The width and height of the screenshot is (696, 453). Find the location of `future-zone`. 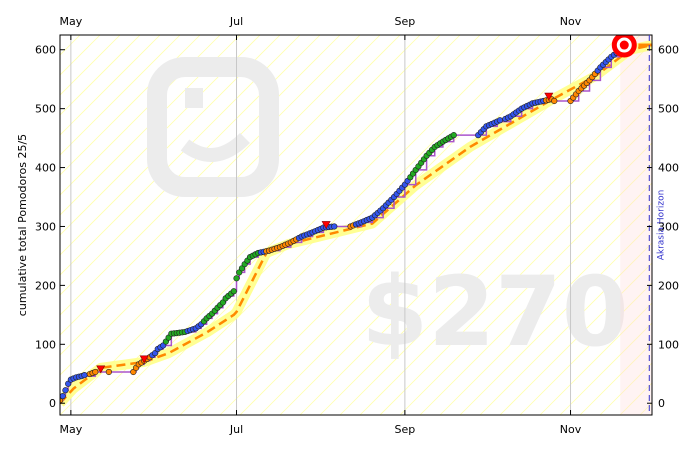

future-zone is located at coordinates (636, 225).